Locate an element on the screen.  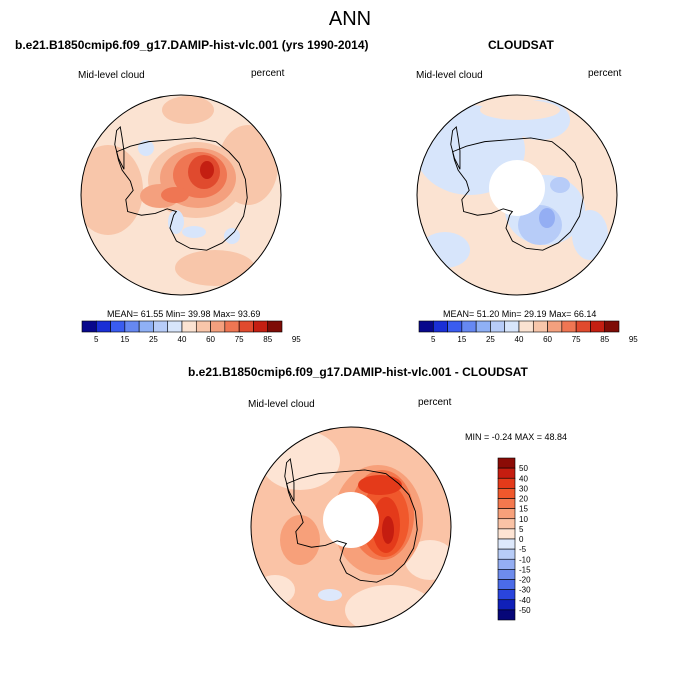
panel-2-title: CLOUDSAT is located at coordinates (521, 45).